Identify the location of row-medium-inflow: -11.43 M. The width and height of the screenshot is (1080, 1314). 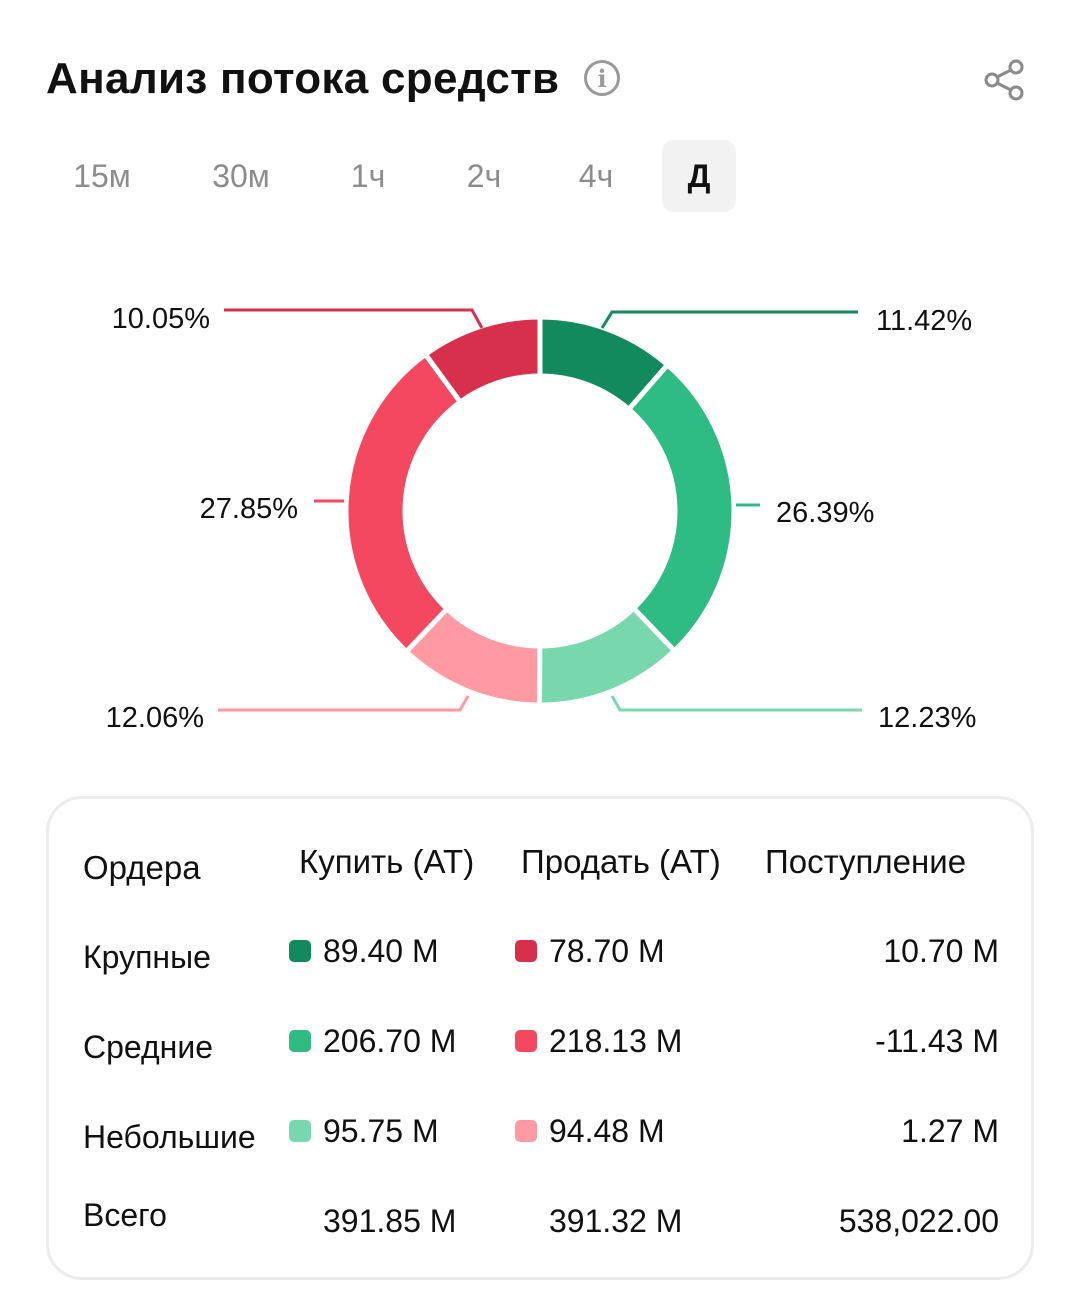
(937, 1041).